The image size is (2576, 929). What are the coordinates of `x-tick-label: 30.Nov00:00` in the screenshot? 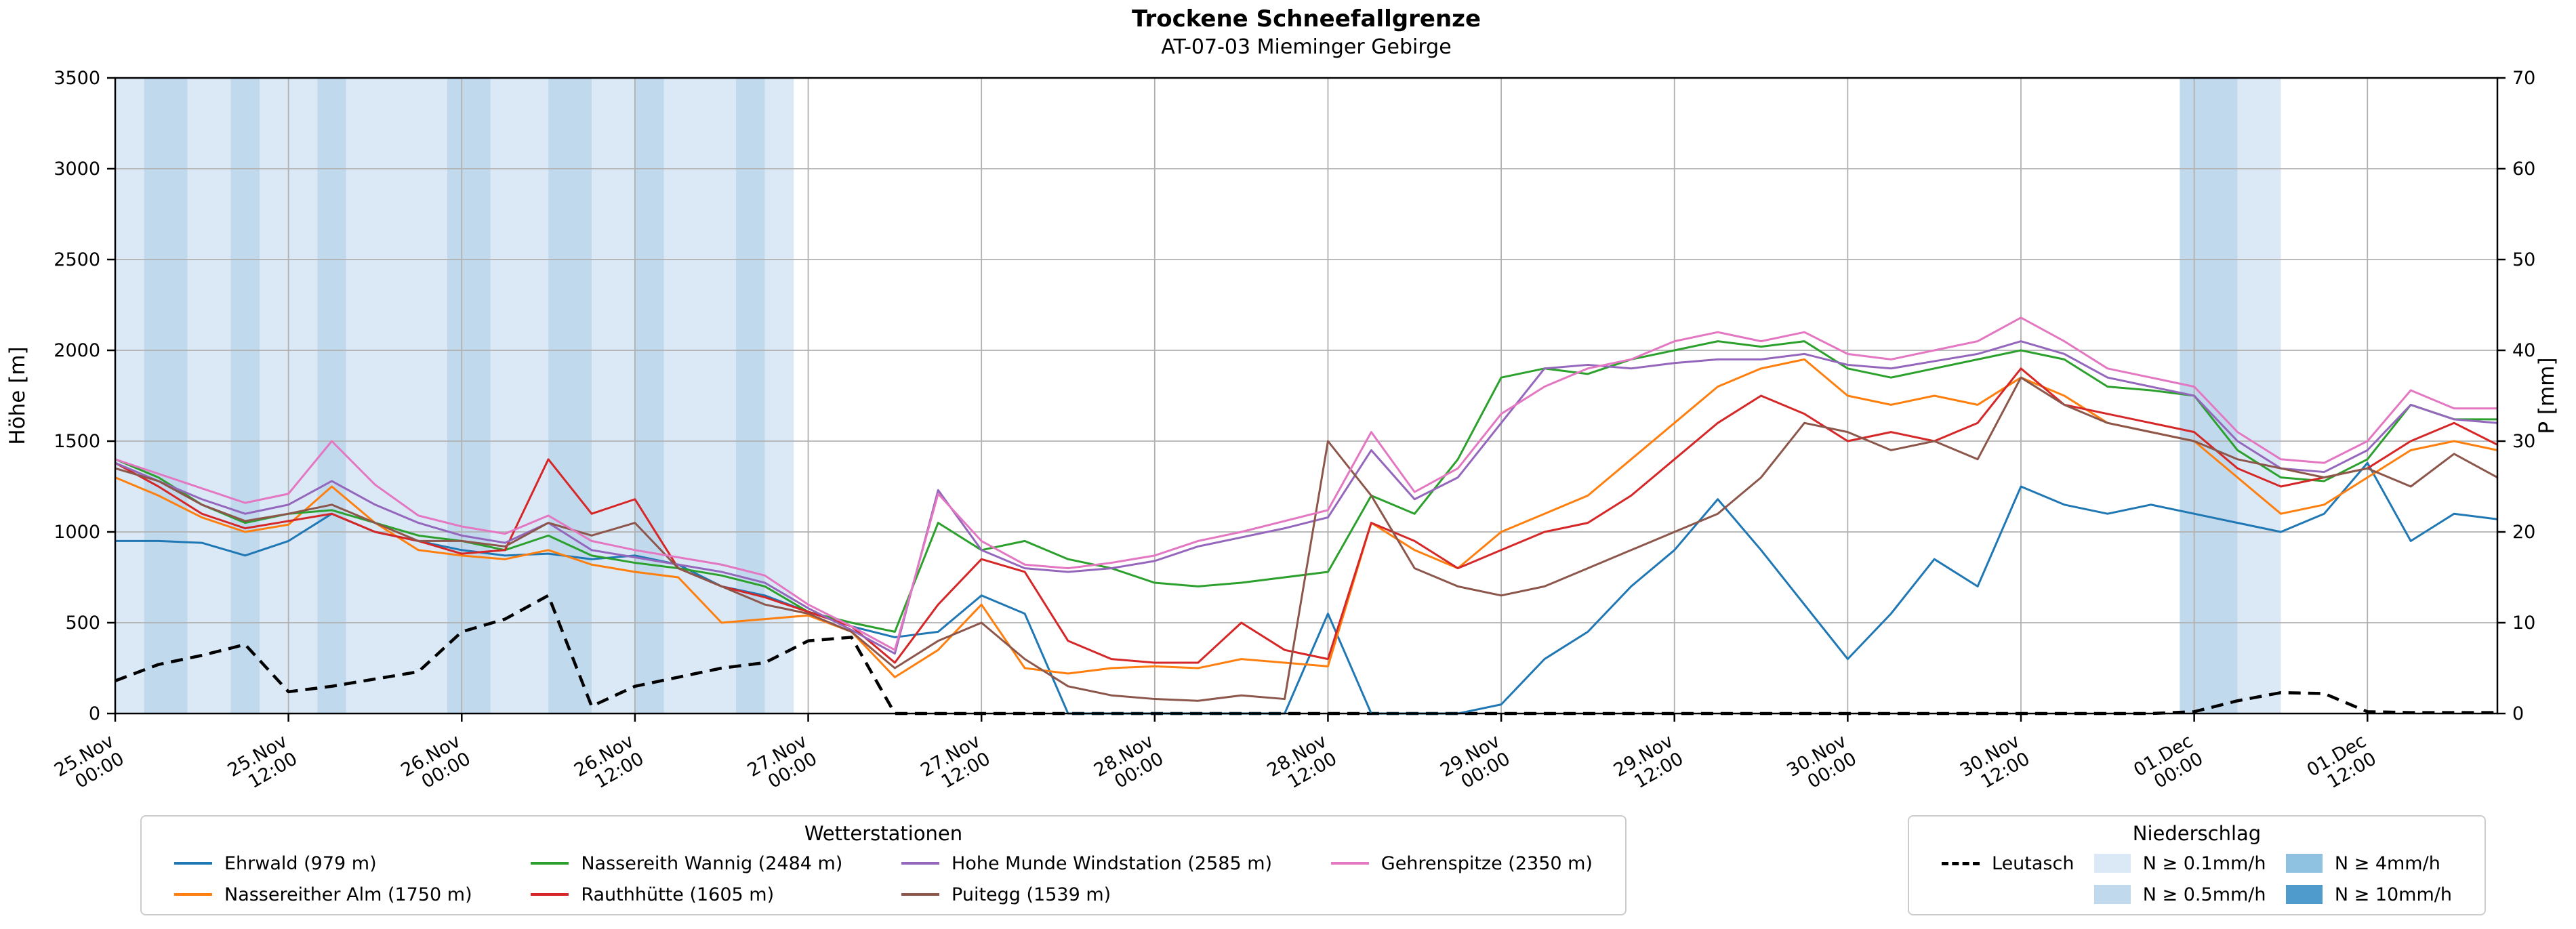 It's located at (1822, 764).